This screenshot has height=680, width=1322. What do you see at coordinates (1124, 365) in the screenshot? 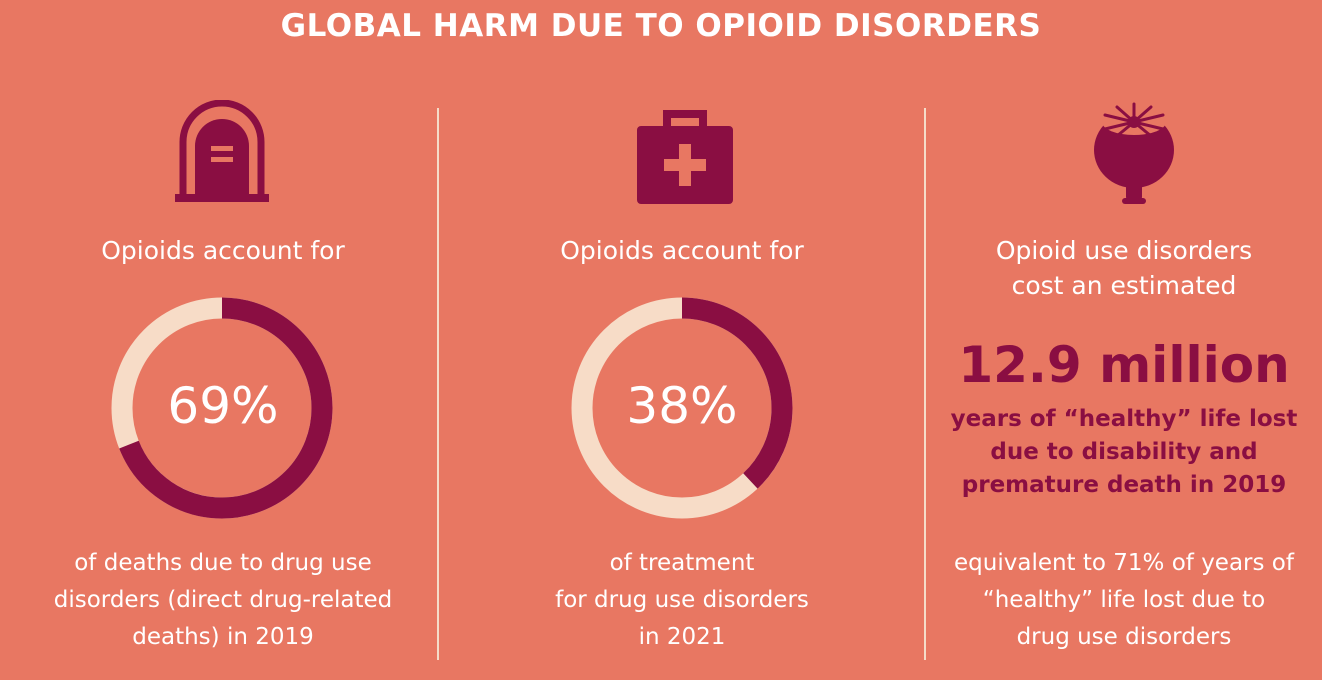
I see `big-number: 12.9 million` at bounding box center [1124, 365].